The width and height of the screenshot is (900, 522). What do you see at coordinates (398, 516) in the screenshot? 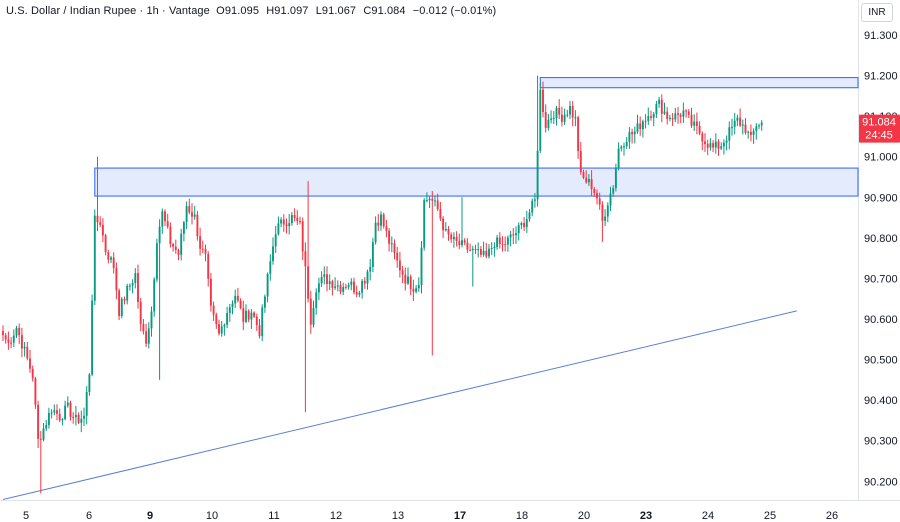
I see `x-tick-label: 13` at bounding box center [398, 516].